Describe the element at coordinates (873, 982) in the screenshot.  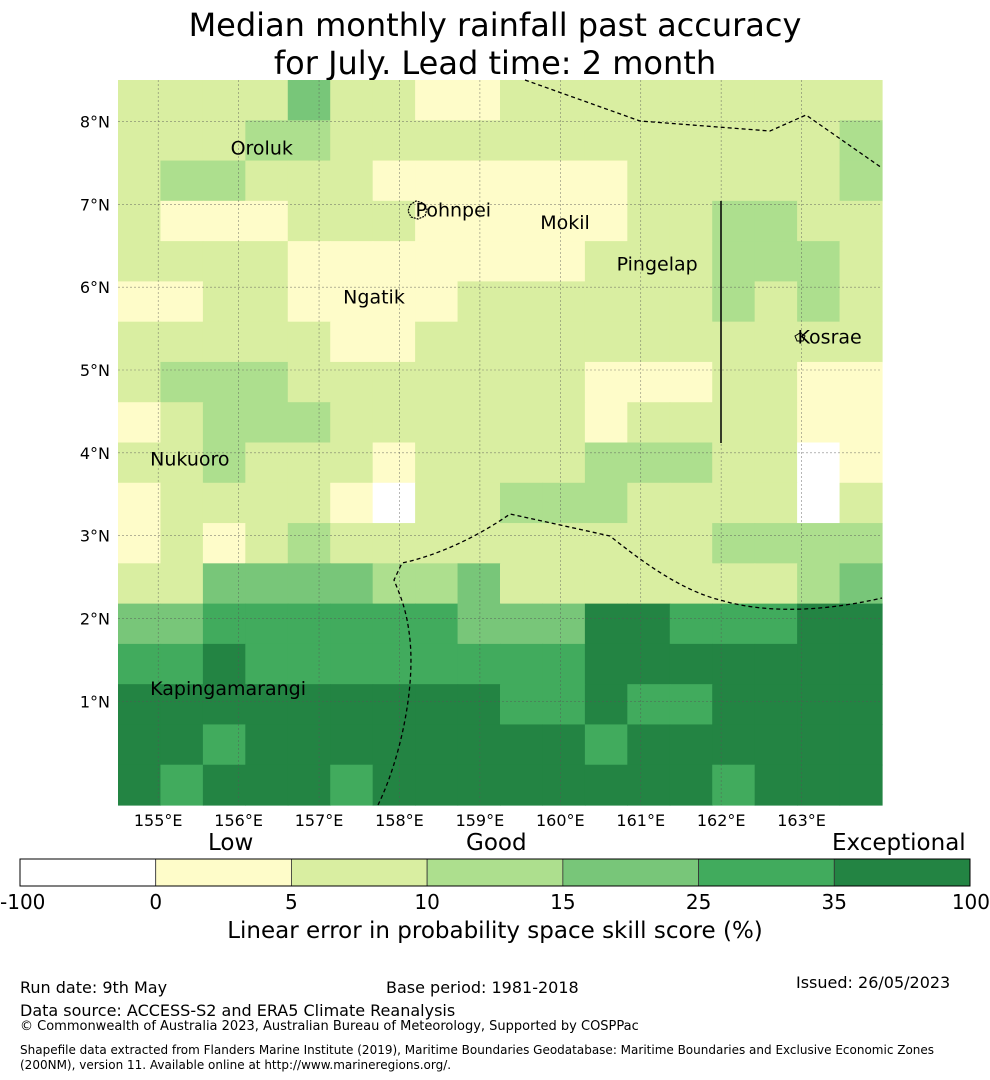
I see `issued-date: Issued: 26/05/2023` at that location.